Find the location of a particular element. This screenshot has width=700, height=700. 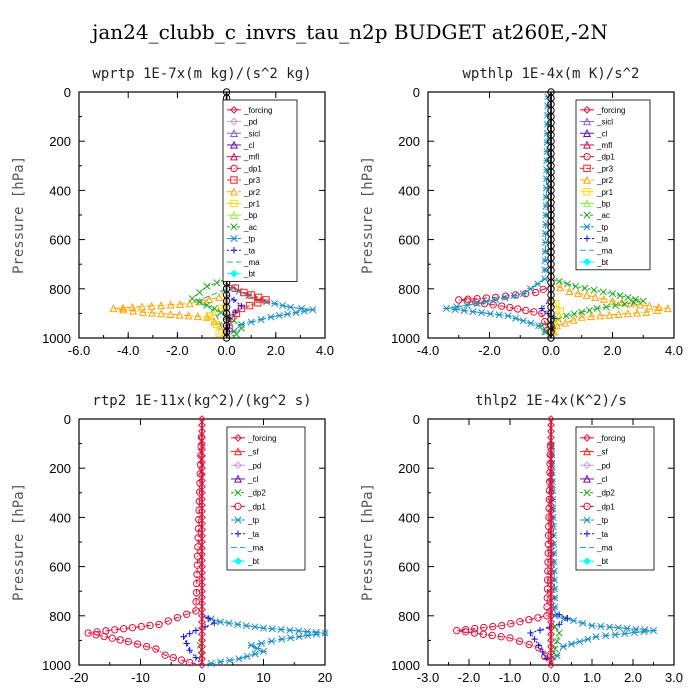

legend-label: _cl is located at coordinates (248, 145).